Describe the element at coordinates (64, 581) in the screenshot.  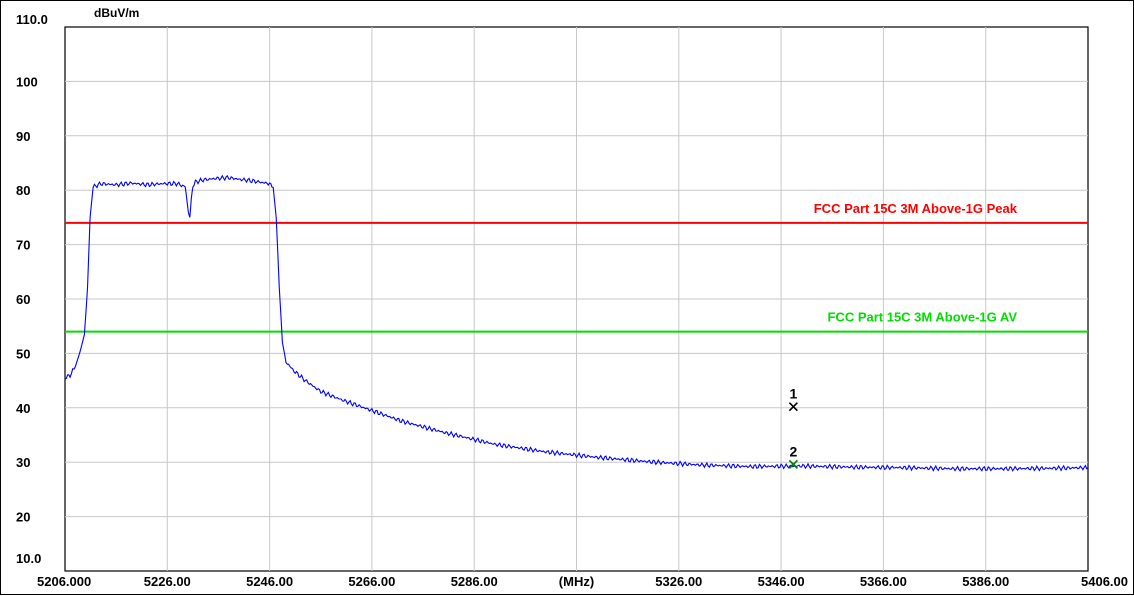
I see `x-tick-label: 5206.000` at that location.